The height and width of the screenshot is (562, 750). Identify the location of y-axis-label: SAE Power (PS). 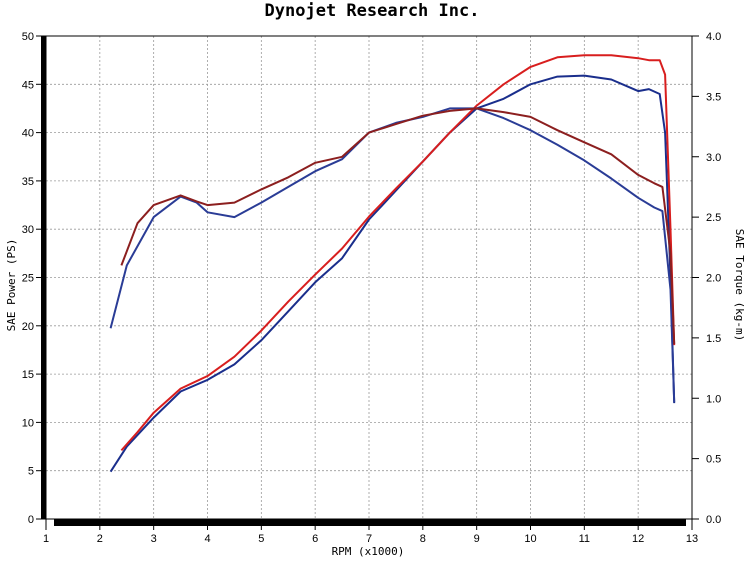
(11, 285).